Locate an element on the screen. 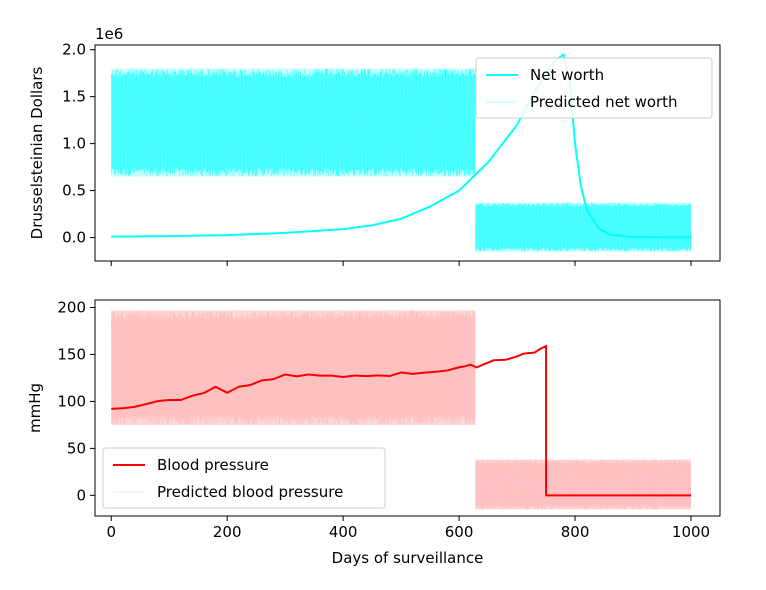 The height and width of the screenshot is (590, 766). legend-label-2: Predicted blood pressure is located at coordinates (250, 492).